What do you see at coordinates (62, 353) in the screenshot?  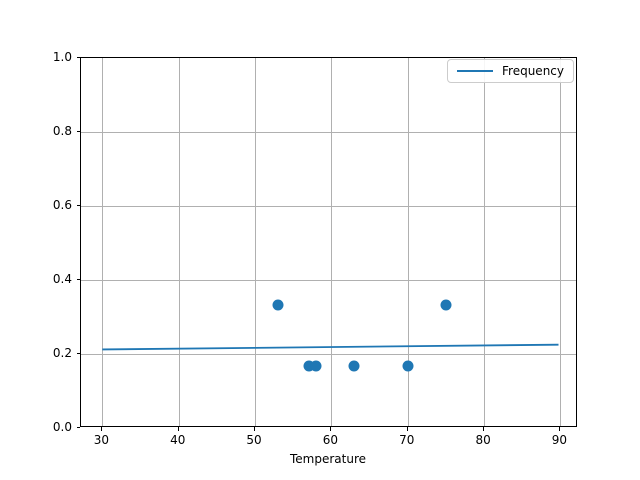 I see `y-tick-label-0.2: 0.2` at bounding box center [62, 353].